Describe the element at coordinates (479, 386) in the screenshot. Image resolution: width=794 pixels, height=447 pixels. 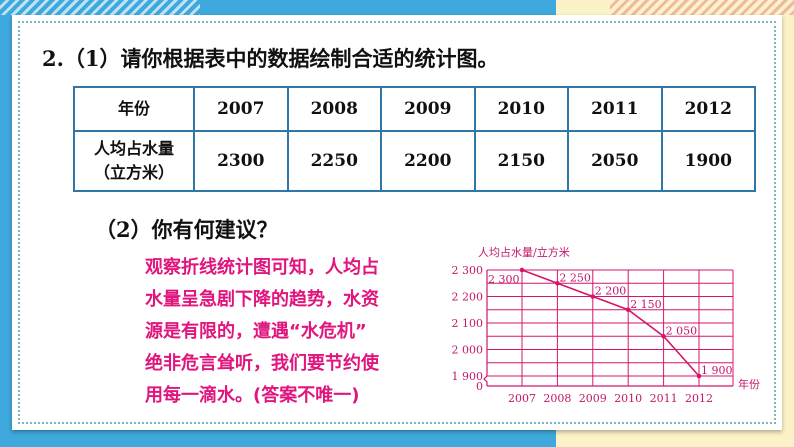
I see `y-tick-label: 0` at that location.